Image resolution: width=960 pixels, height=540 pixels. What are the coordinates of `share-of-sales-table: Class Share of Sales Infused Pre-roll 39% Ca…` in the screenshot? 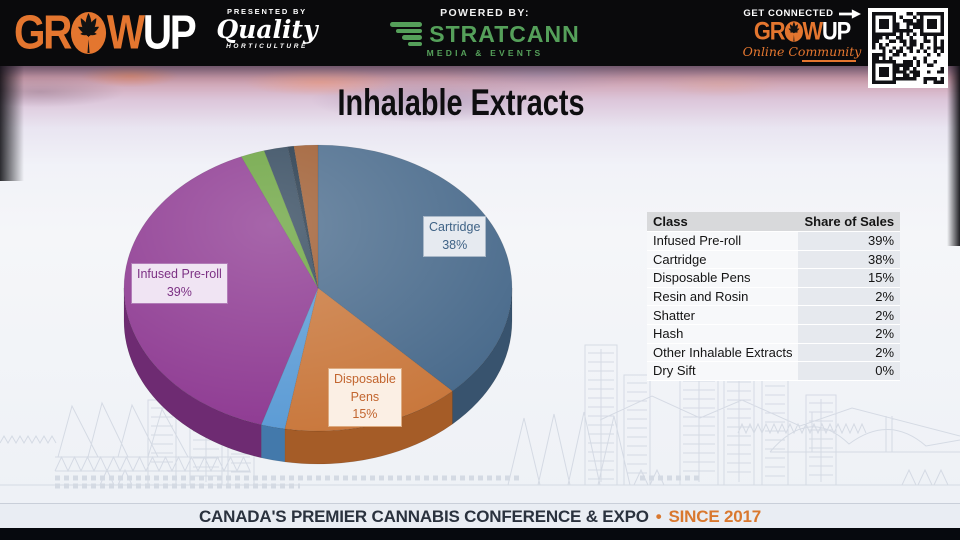 It's located at (774, 296).